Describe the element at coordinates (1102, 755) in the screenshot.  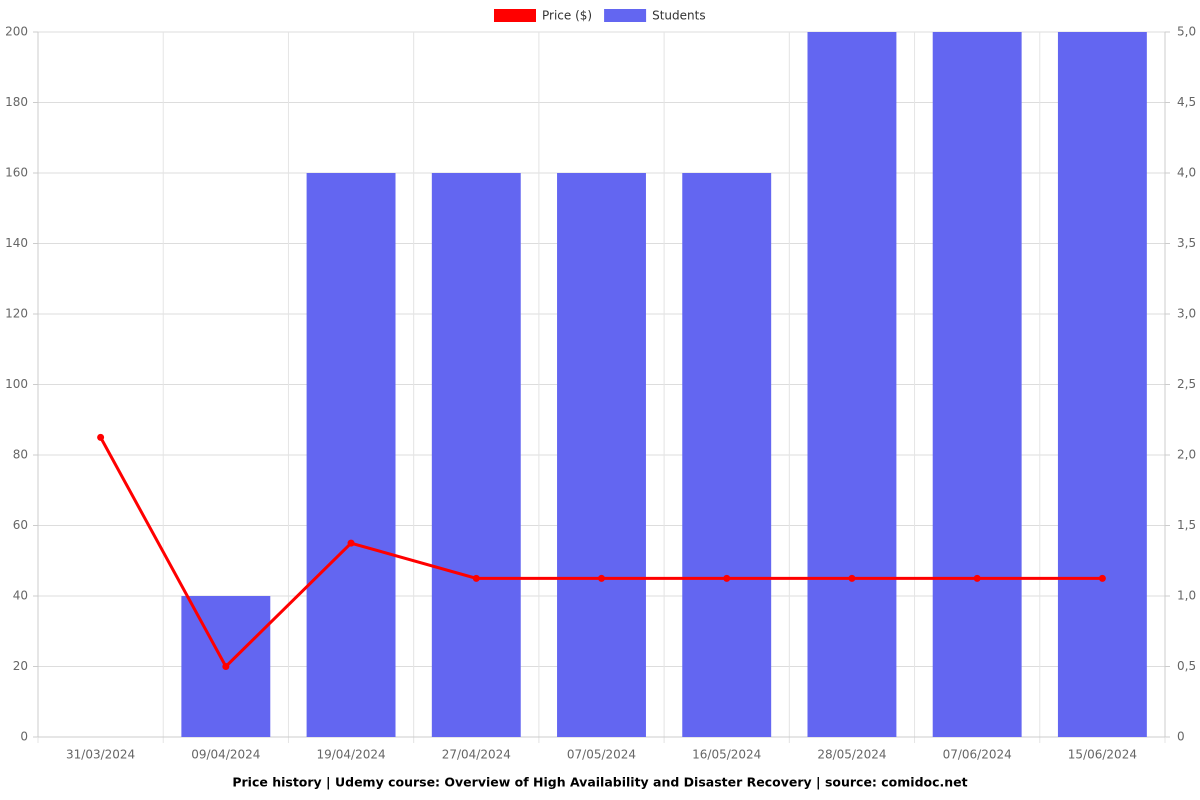
I see `x-tick-label: 15/06/2024` at that location.